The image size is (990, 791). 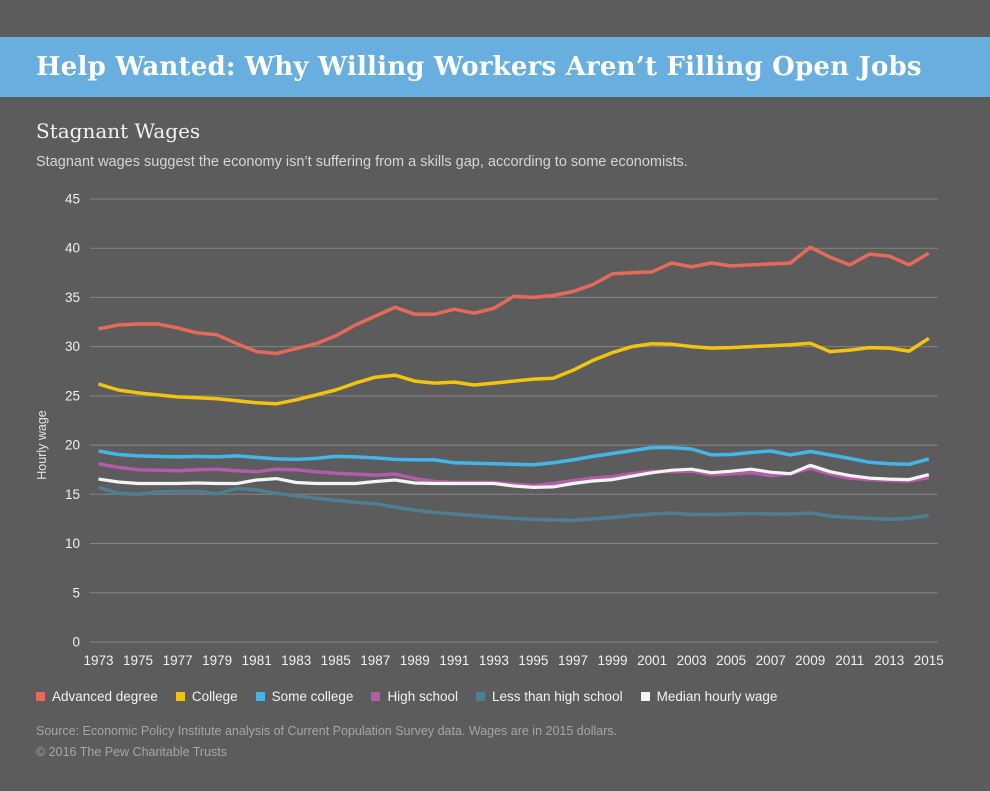 I want to click on x-tick-label: 1987, so click(x=375, y=660).